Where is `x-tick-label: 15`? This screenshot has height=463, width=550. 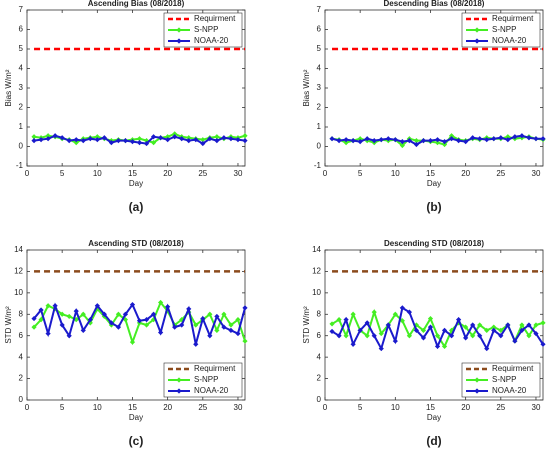
x-tick-label: 15 is located at coordinates (132, 407).